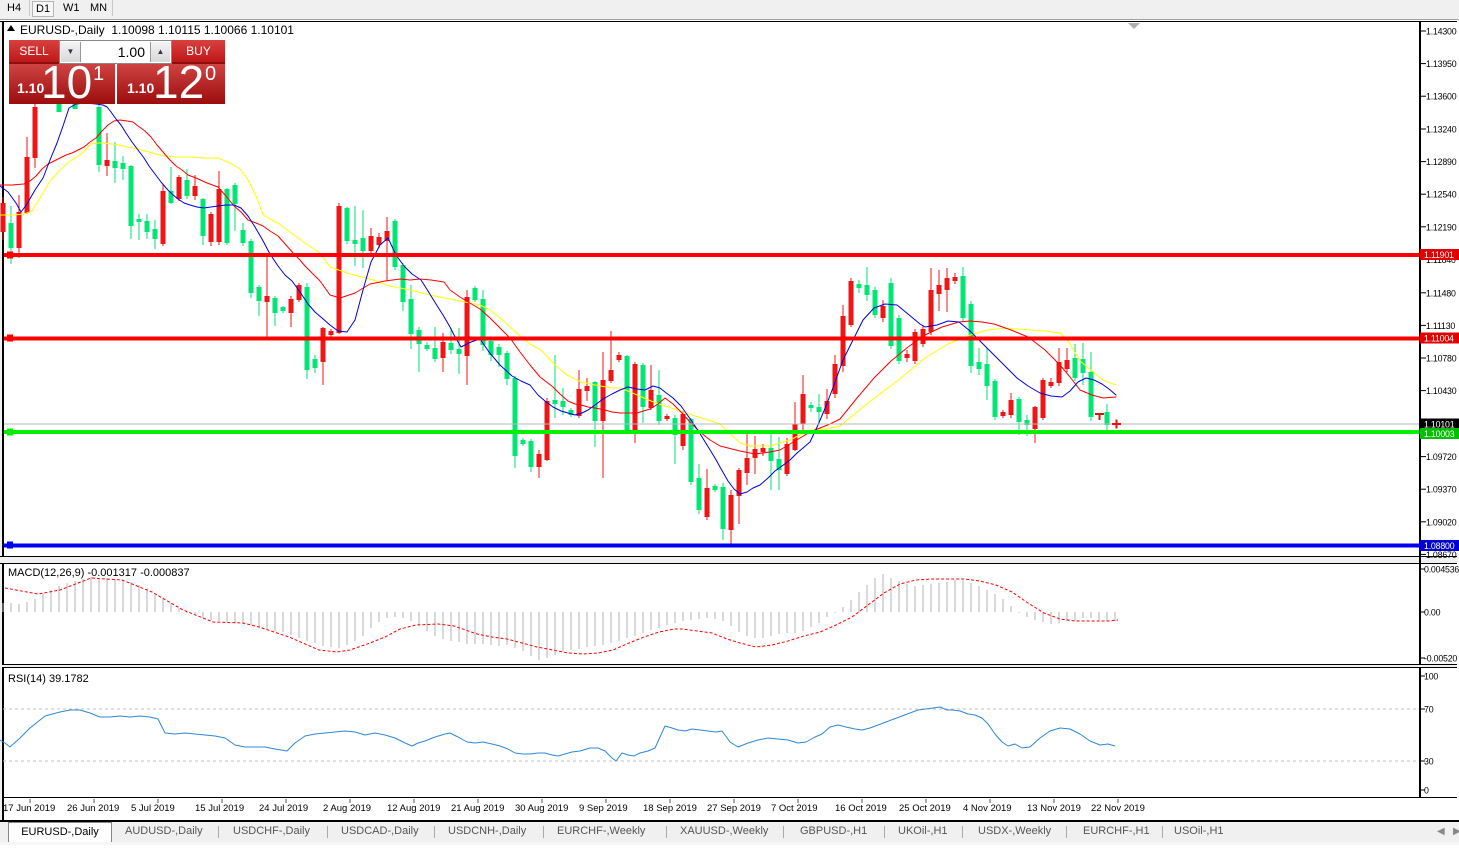 This screenshot has width=1459, height=850. What do you see at coordinates (1431, 677) in the screenshot?
I see `svg-text: 100` at bounding box center [1431, 677].